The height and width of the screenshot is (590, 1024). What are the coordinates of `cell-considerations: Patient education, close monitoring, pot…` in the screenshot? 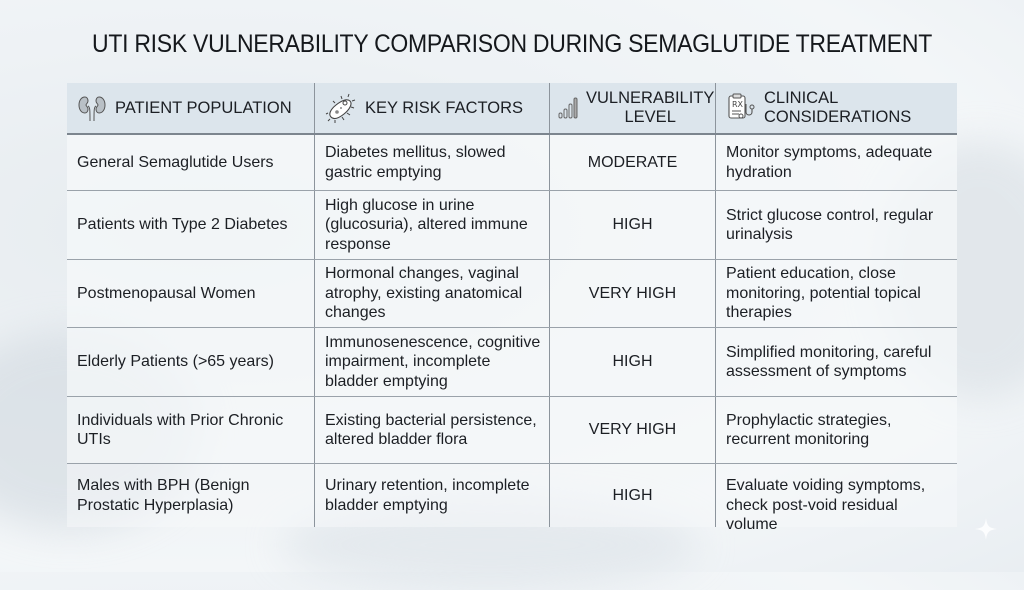 It's located at (823, 293).